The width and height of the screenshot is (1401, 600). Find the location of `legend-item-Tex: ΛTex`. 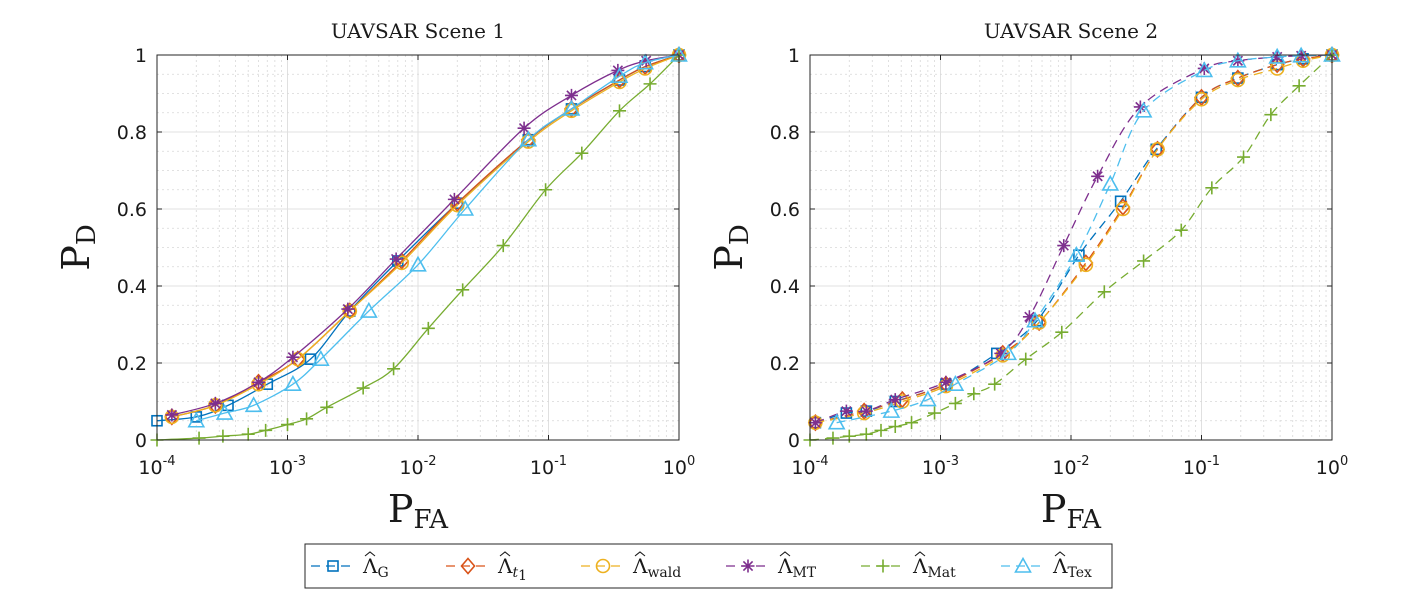

legend-item-Tex: ΛTex is located at coordinates (1046, 566).